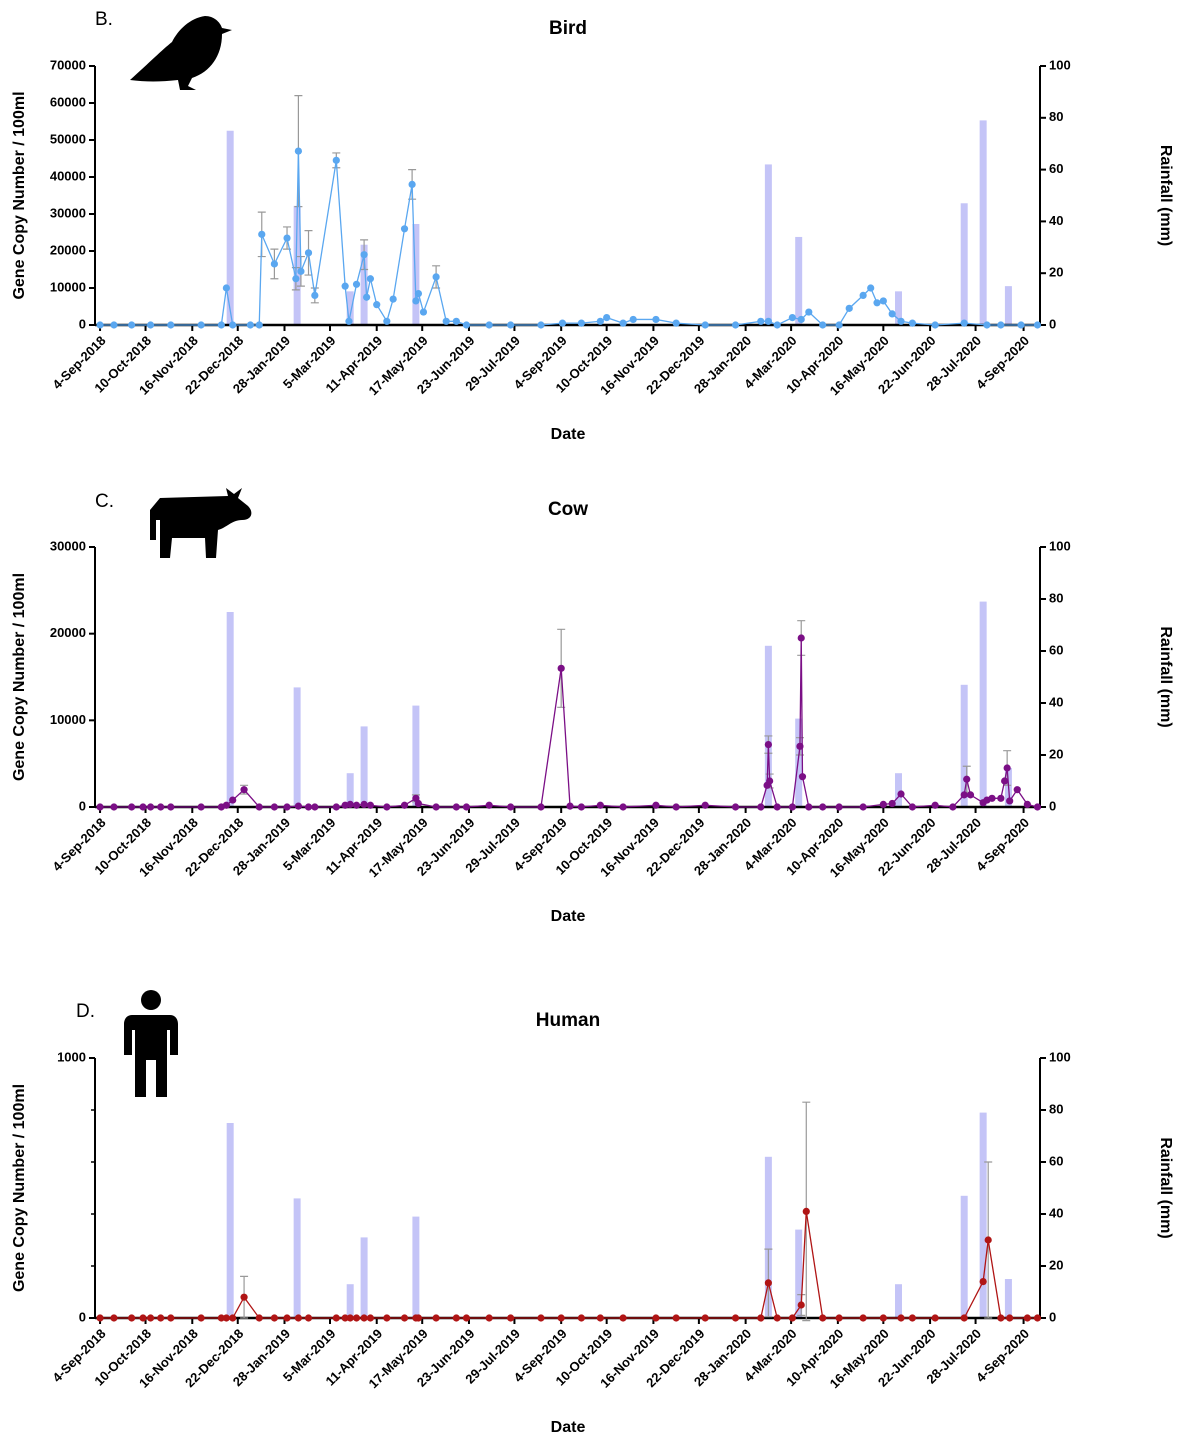  What do you see at coordinates (1056, 1264) in the screenshot?
I see `y2-tick-label: 20` at bounding box center [1056, 1264].